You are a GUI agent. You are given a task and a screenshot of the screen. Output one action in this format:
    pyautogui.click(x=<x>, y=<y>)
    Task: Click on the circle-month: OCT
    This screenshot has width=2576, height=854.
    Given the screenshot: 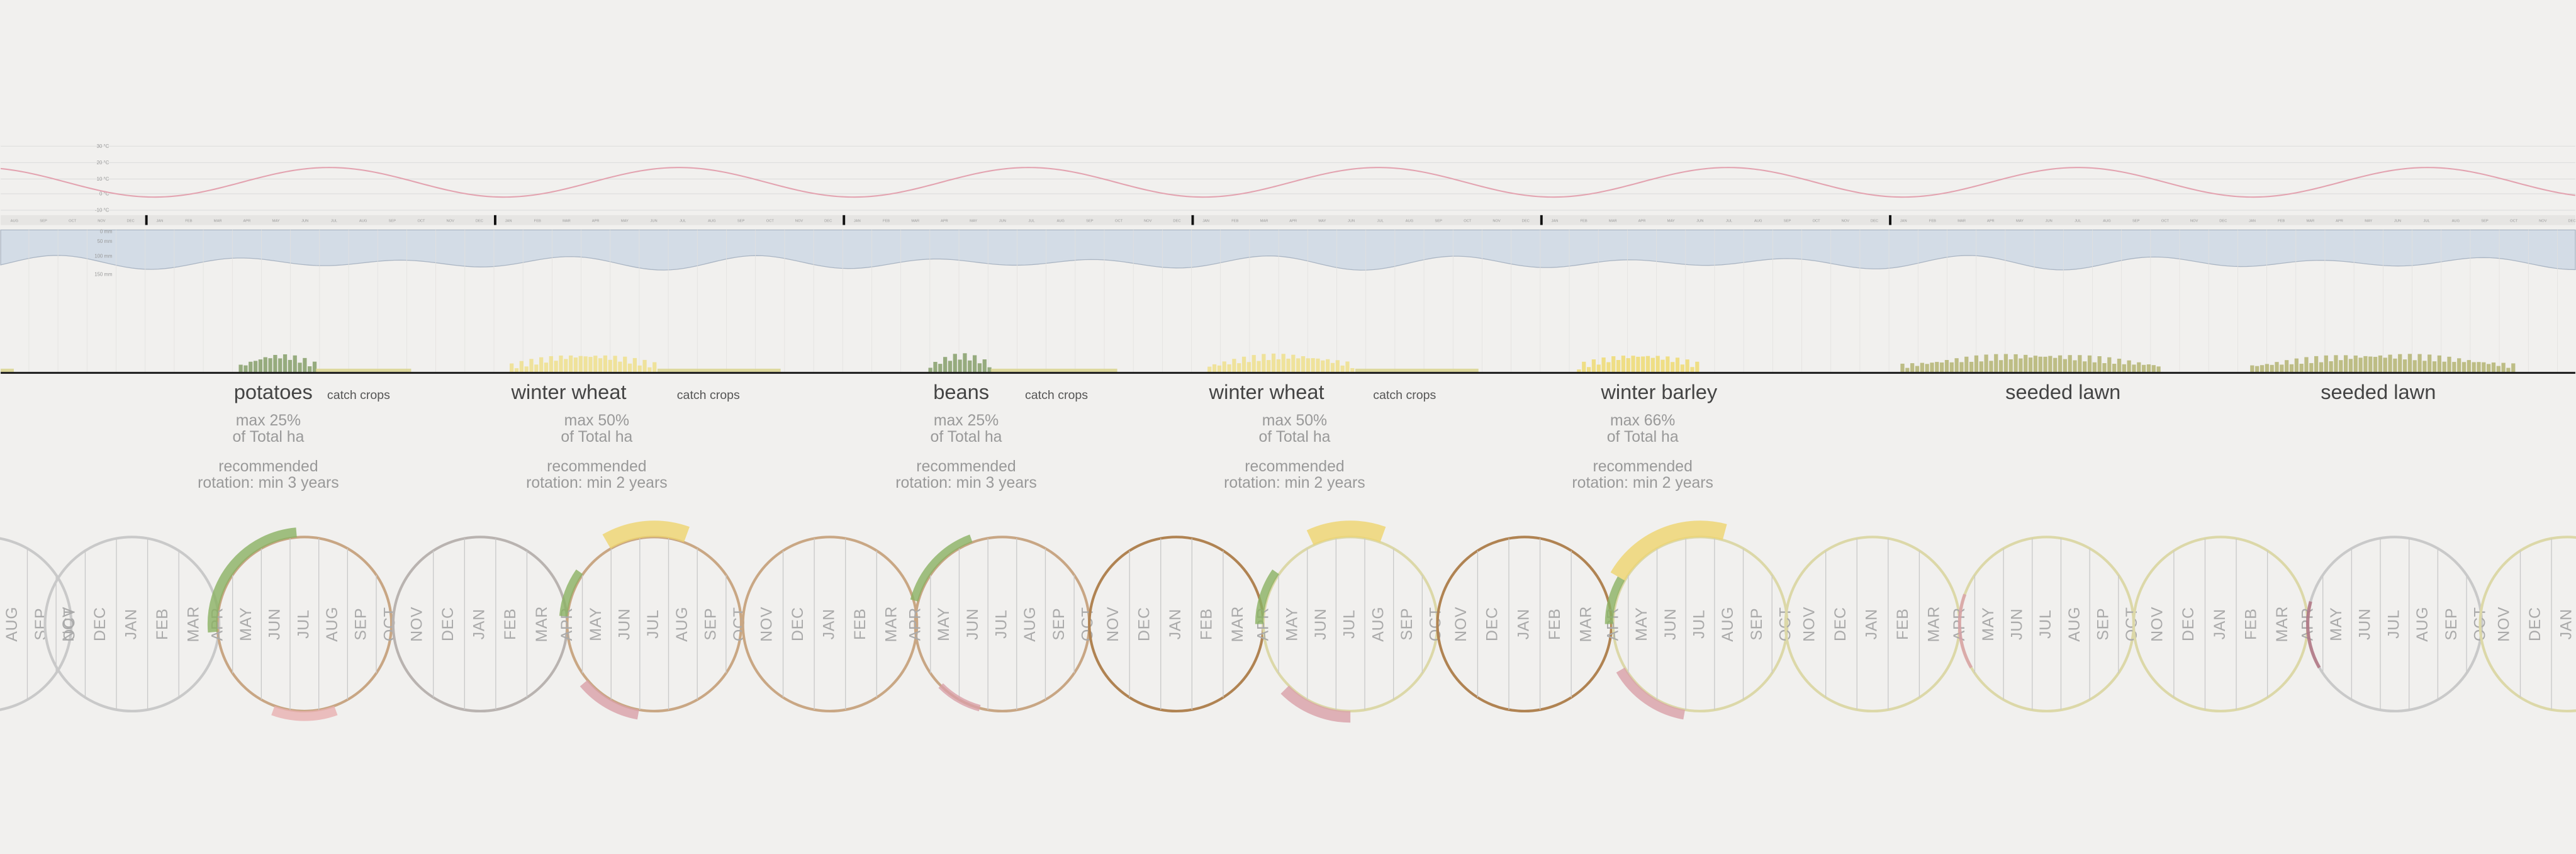 What is the action you would take?
    pyautogui.click(x=389, y=624)
    